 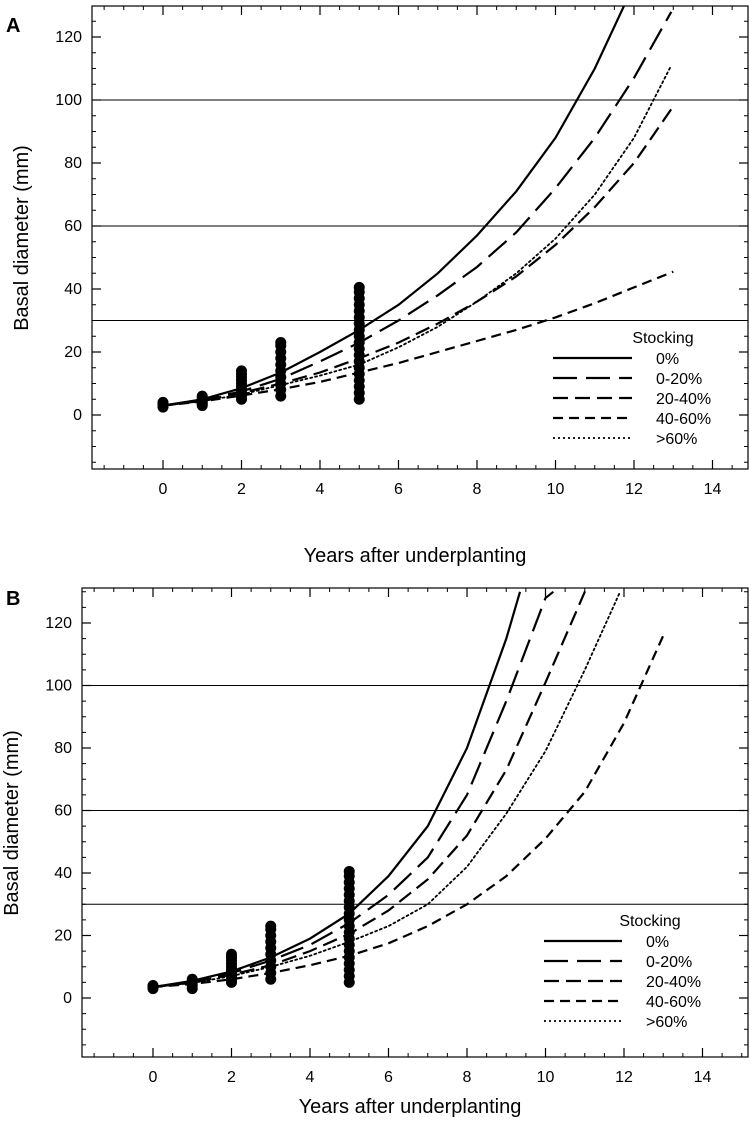 What do you see at coordinates (13, 26) in the screenshot?
I see `panel-letter: A` at bounding box center [13, 26].